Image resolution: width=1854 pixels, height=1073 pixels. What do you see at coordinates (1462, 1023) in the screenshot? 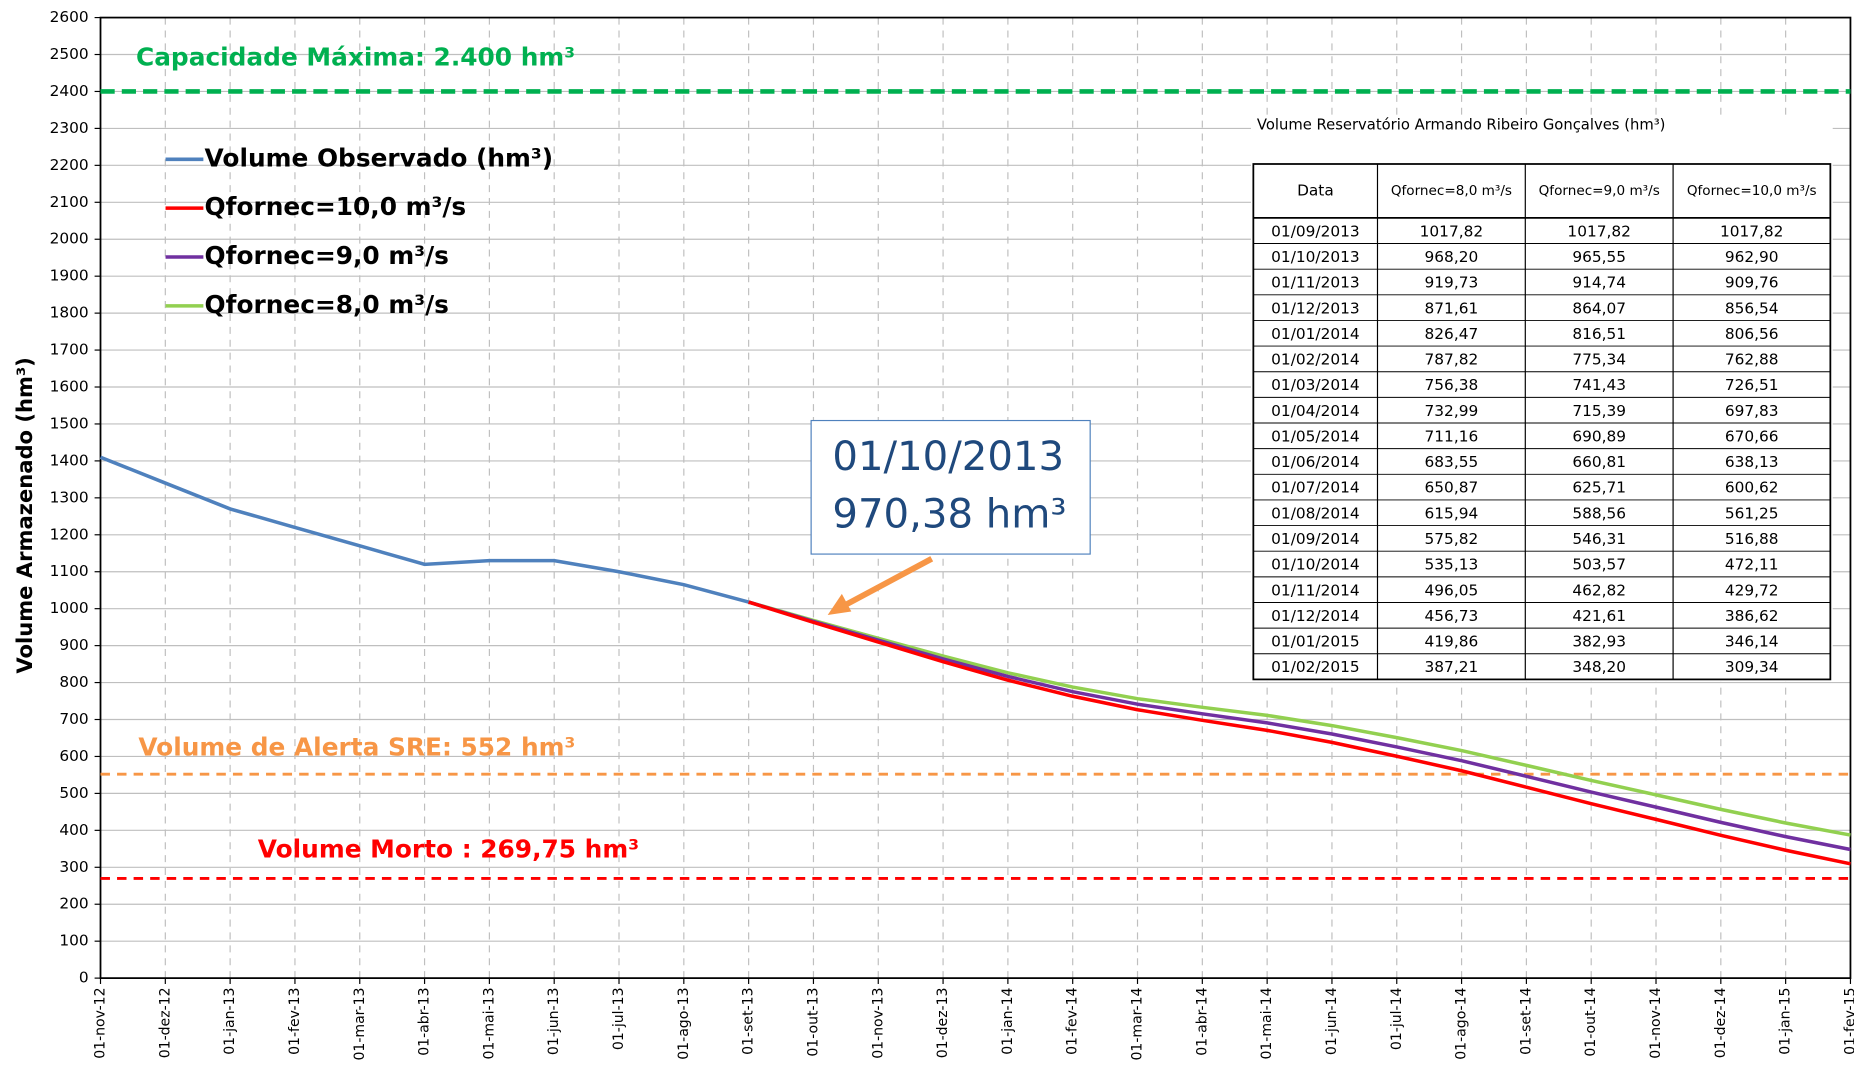
I see `x-tick-label: 01-ago-14` at bounding box center [1462, 1023].